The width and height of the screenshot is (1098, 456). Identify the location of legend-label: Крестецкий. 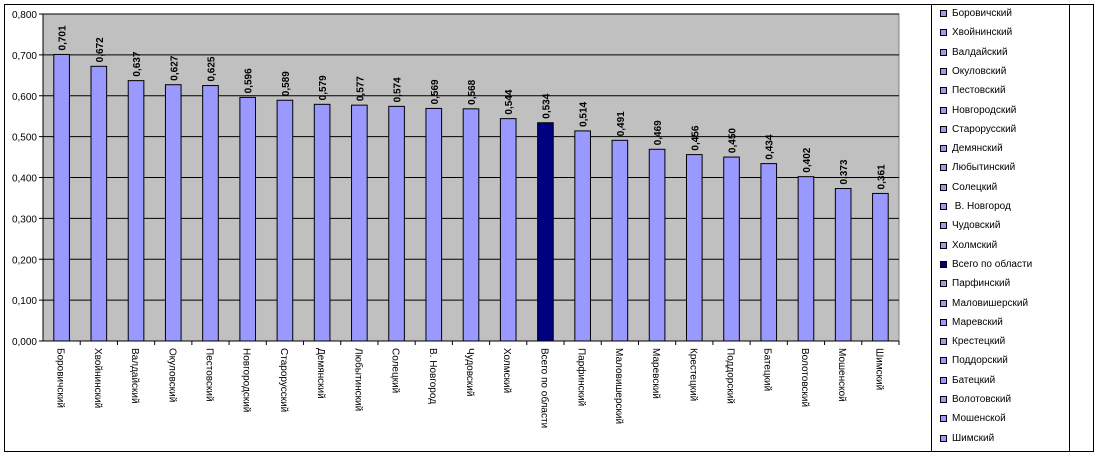
(979, 342).